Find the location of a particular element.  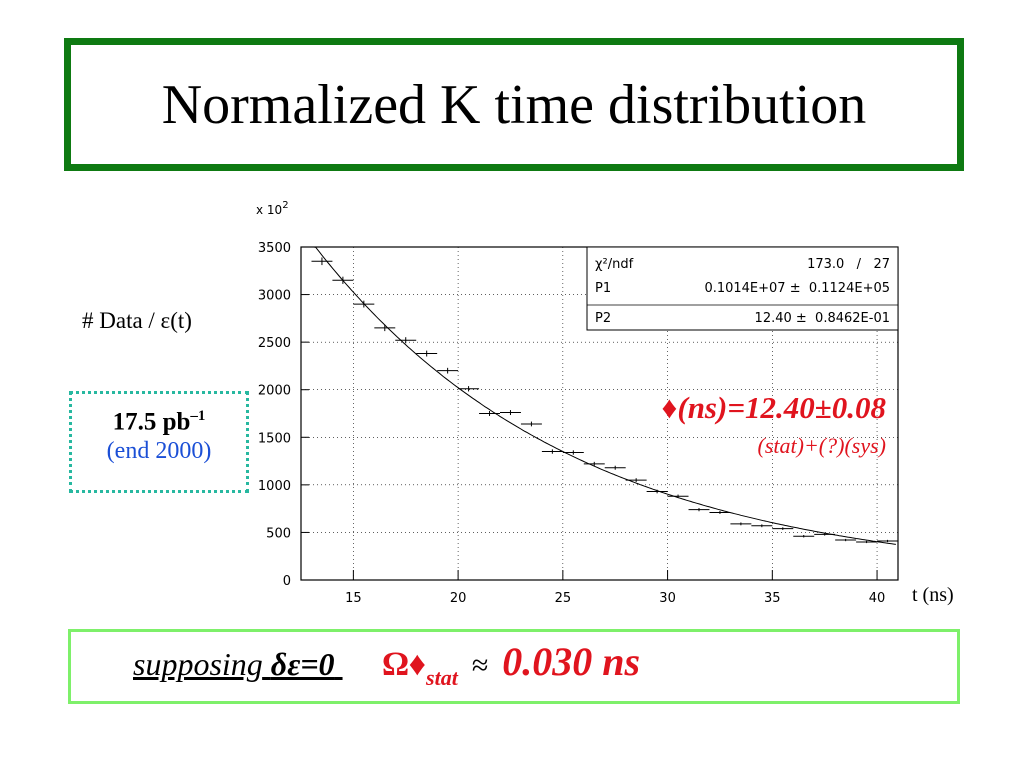

y-tick-label: 2500 is located at coordinates (274, 343).